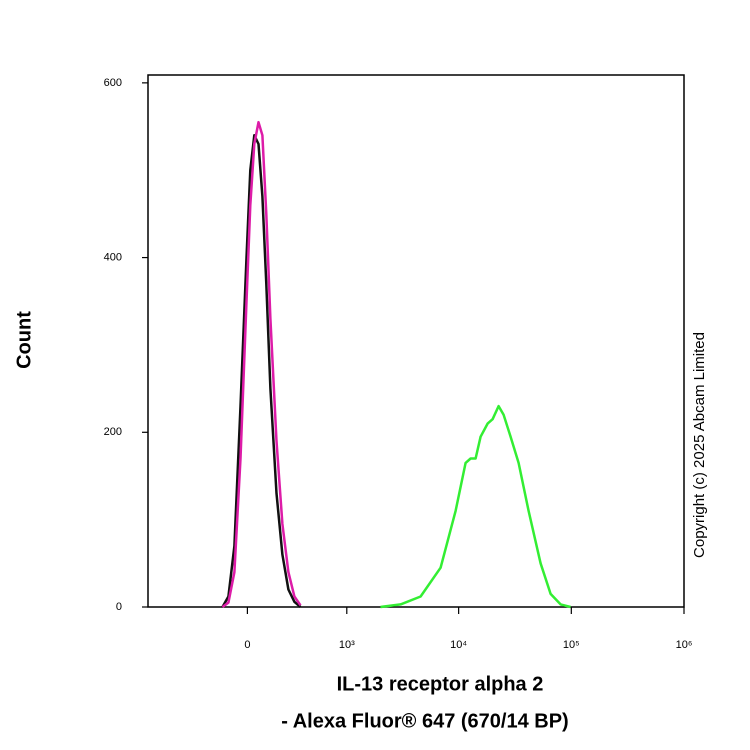 The width and height of the screenshot is (750, 750). I want to click on x-tick-label: 10⁵, so click(571, 645).